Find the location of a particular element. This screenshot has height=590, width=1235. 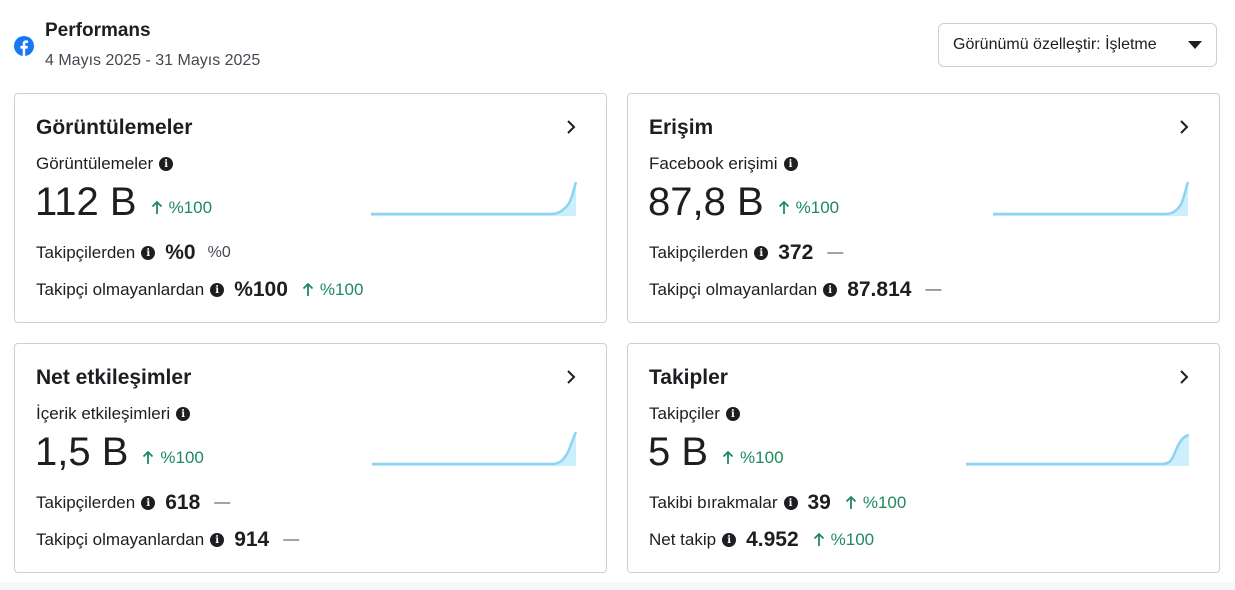

metric-label: Takipçiler is located at coordinates (684, 413).